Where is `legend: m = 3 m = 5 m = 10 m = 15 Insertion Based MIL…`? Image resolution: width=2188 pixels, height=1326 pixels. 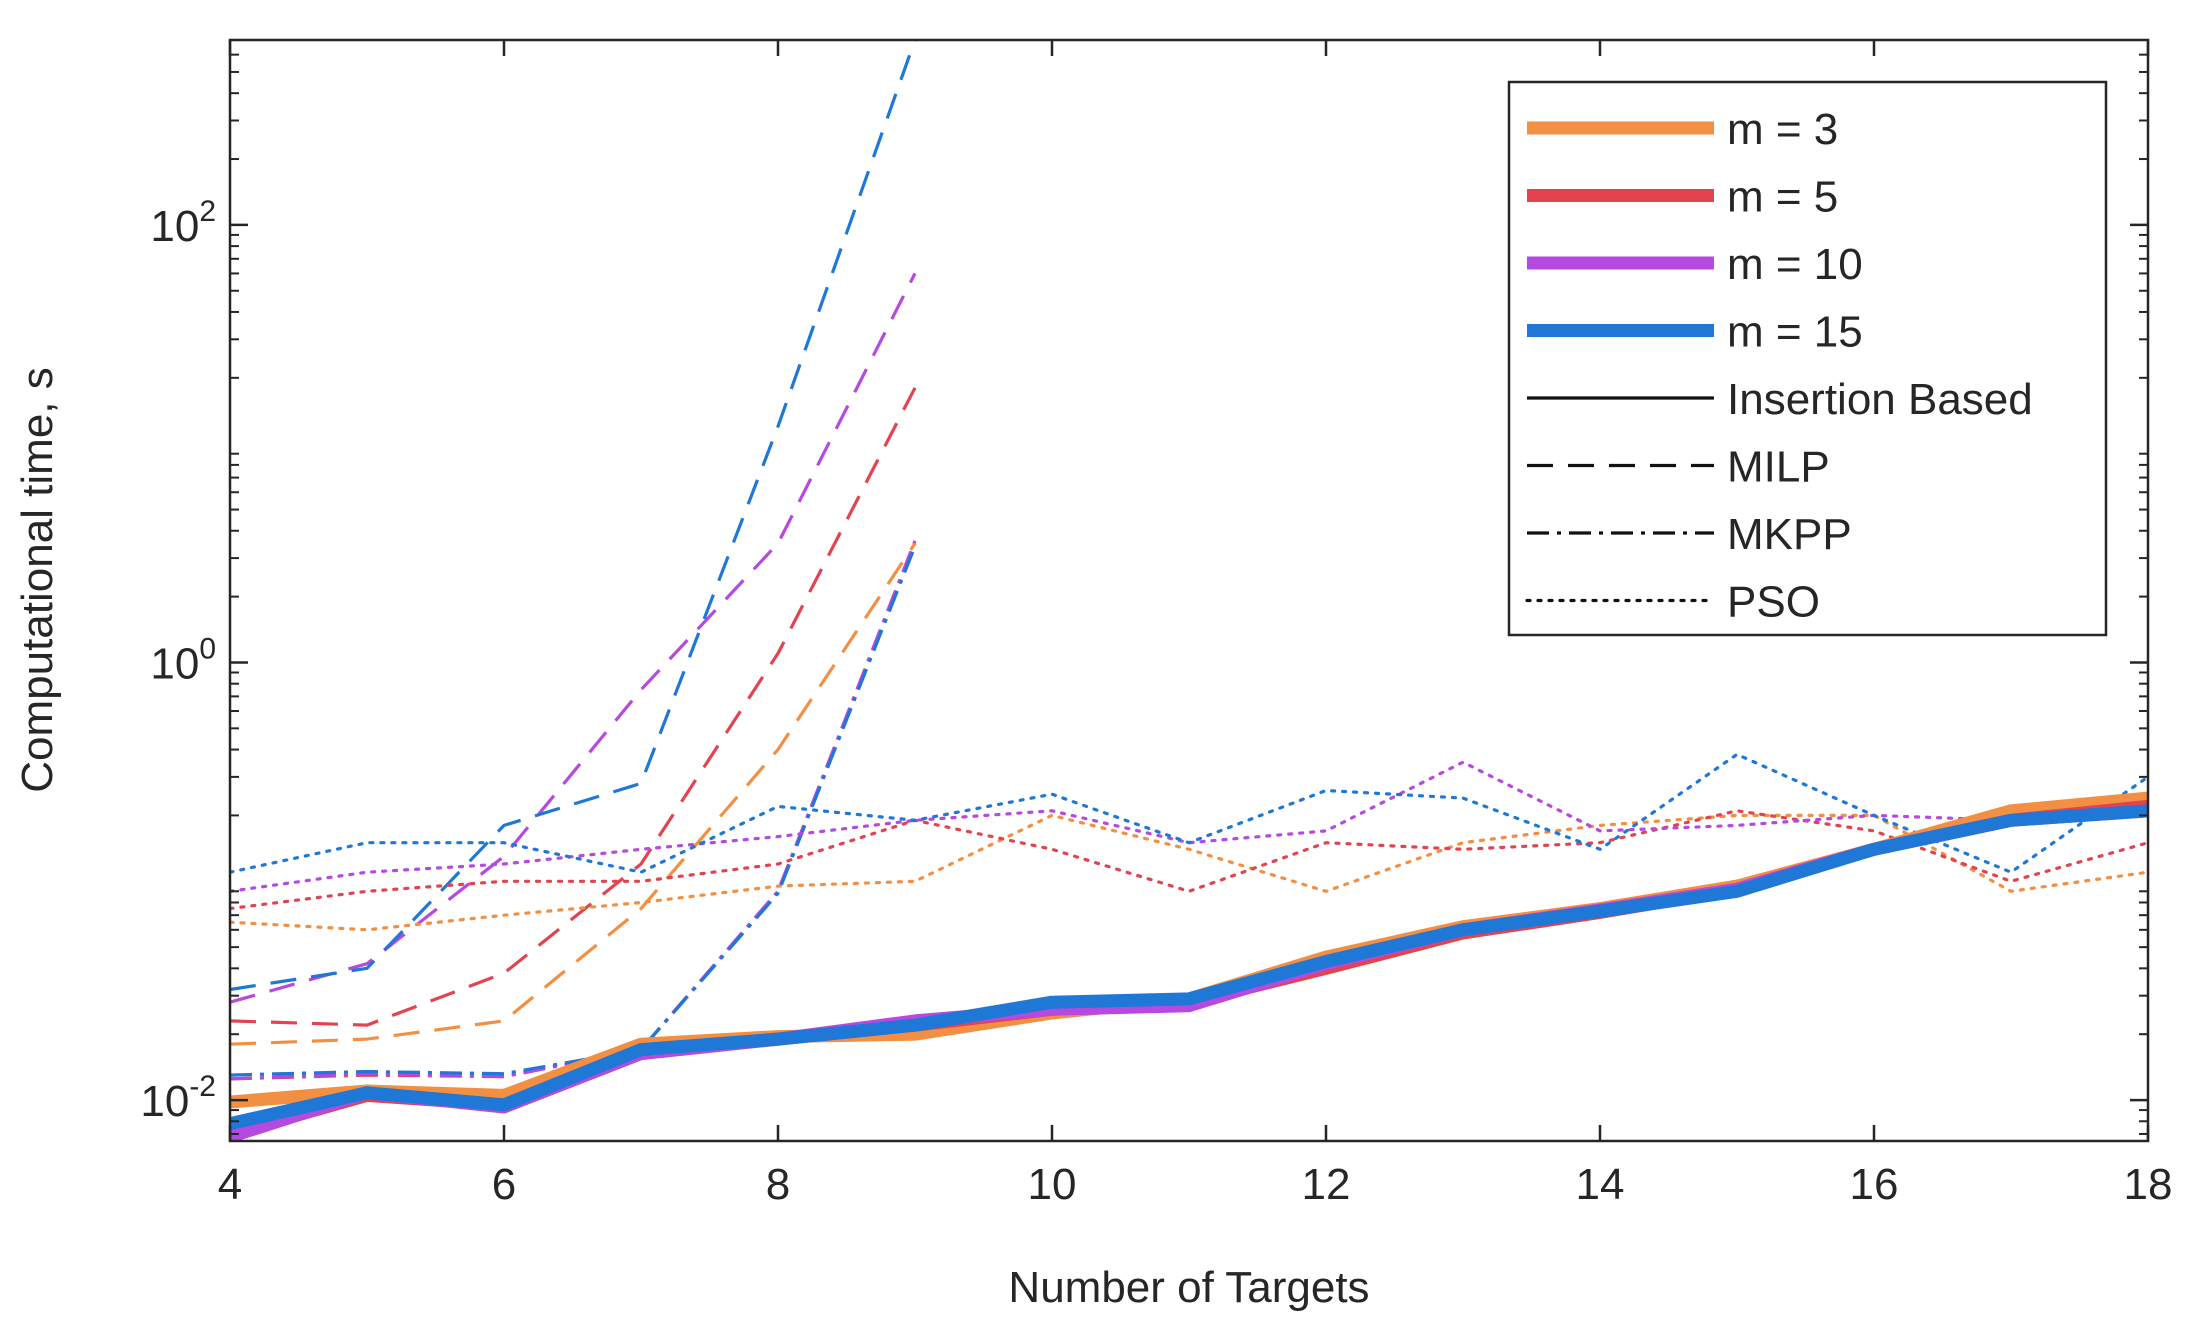
legend: m = 3 m = 5 m = 10 m = 15 Insertion Based MIL… is located at coordinates (1807, 358).